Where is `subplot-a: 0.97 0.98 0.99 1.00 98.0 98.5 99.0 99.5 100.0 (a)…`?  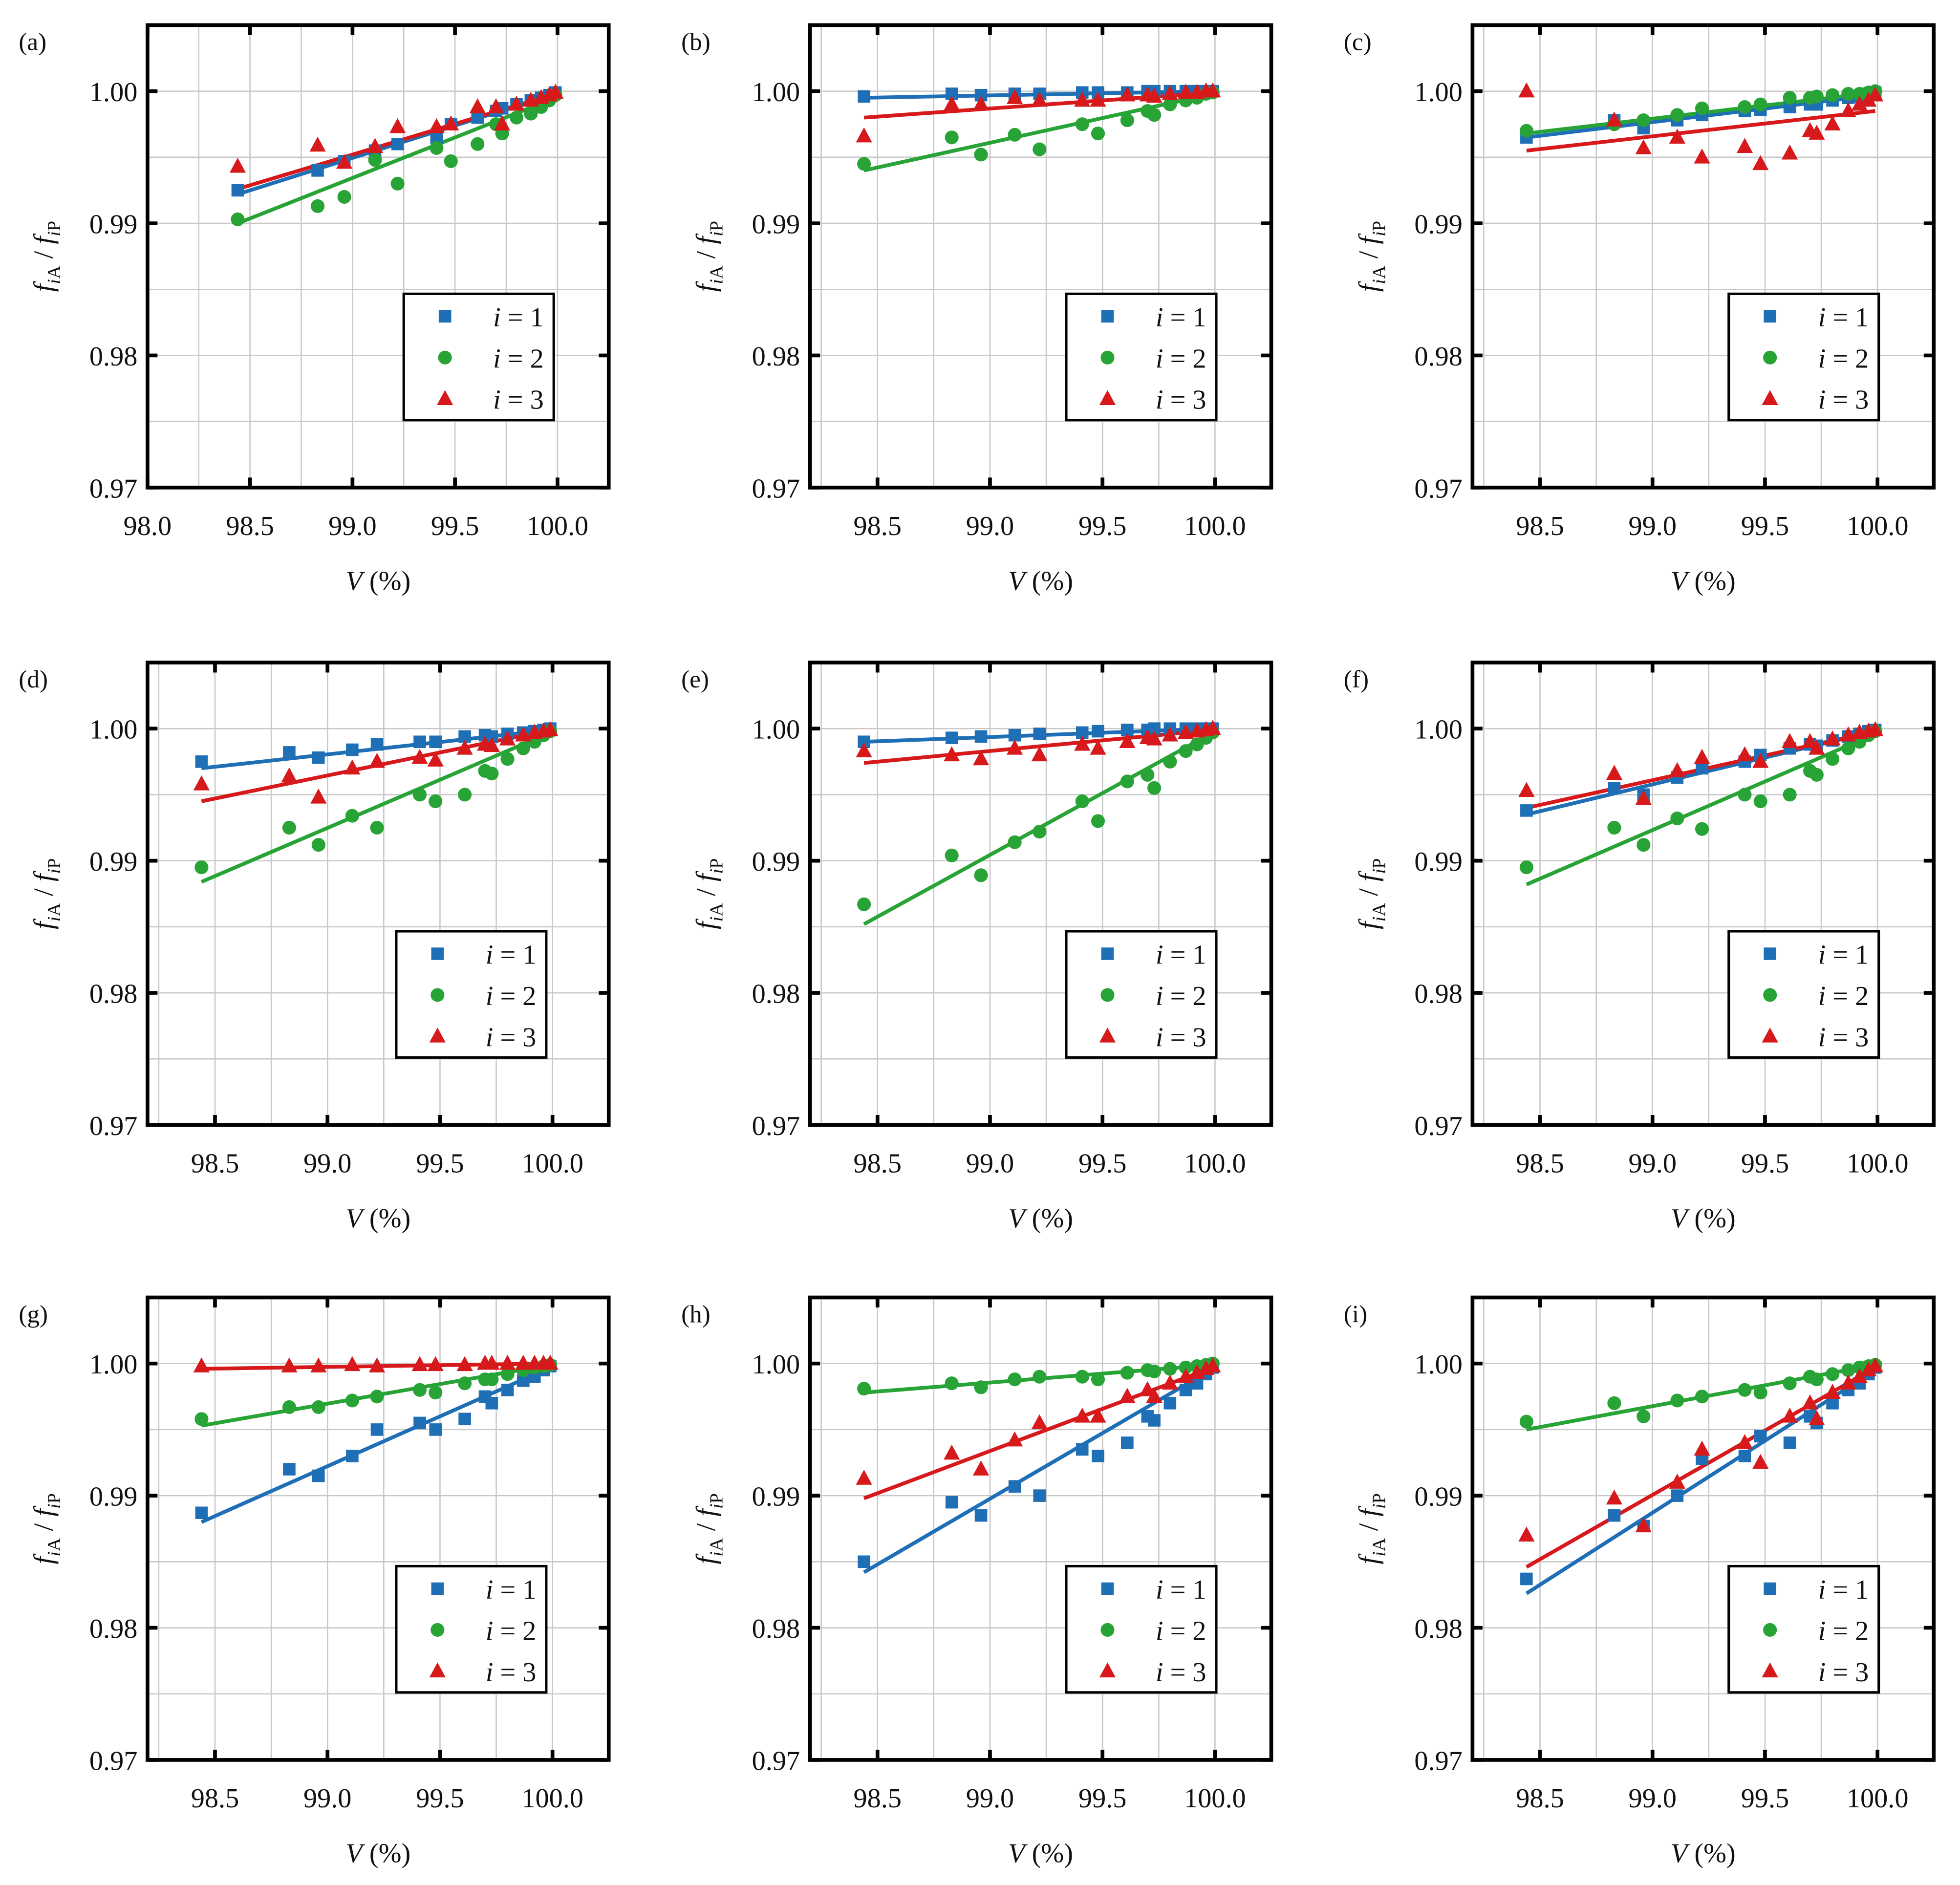
subplot-a: 0.97 0.98 0.99 1.00 98.0 98.5 99.0 99.5 100.0 (a)… is located at coordinates (315, 310).